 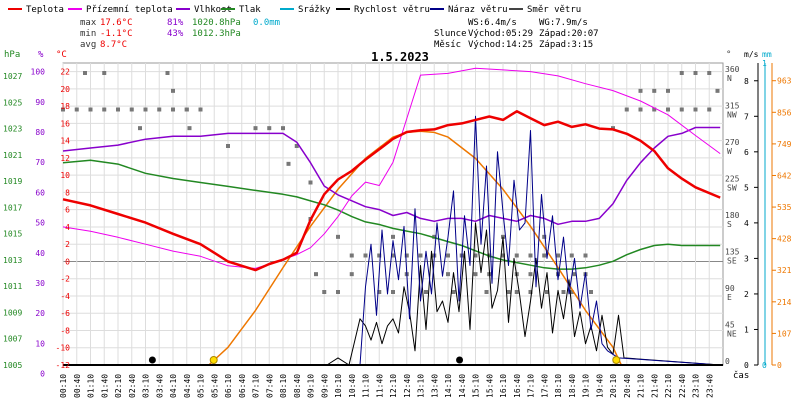 What do you see at coordinates (746, 116) in the screenshot?
I see `wind-tick-label: 7` at bounding box center [746, 116].